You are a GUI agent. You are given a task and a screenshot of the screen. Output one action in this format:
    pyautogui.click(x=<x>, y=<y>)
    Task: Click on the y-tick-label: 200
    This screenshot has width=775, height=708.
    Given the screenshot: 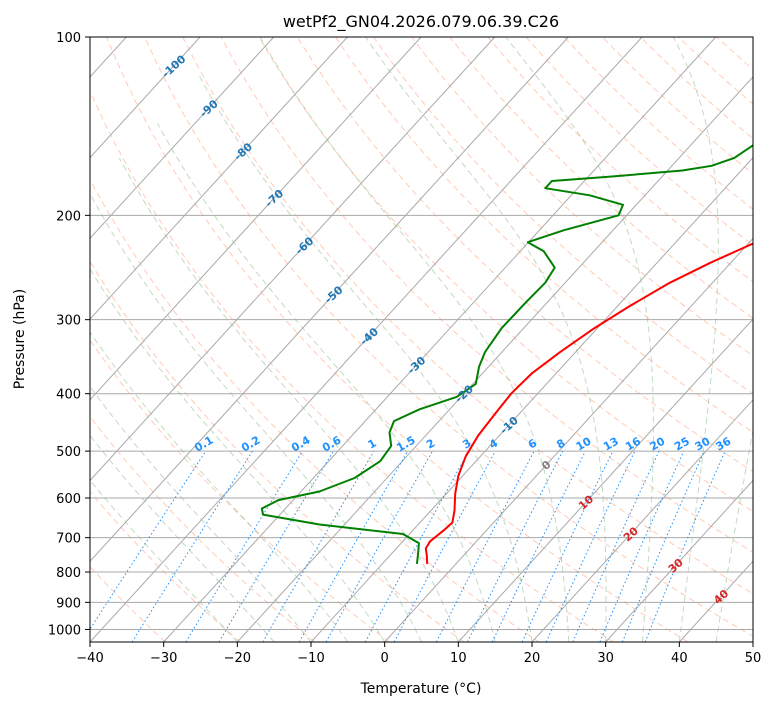 What is the action you would take?
    pyautogui.click(x=68, y=216)
    